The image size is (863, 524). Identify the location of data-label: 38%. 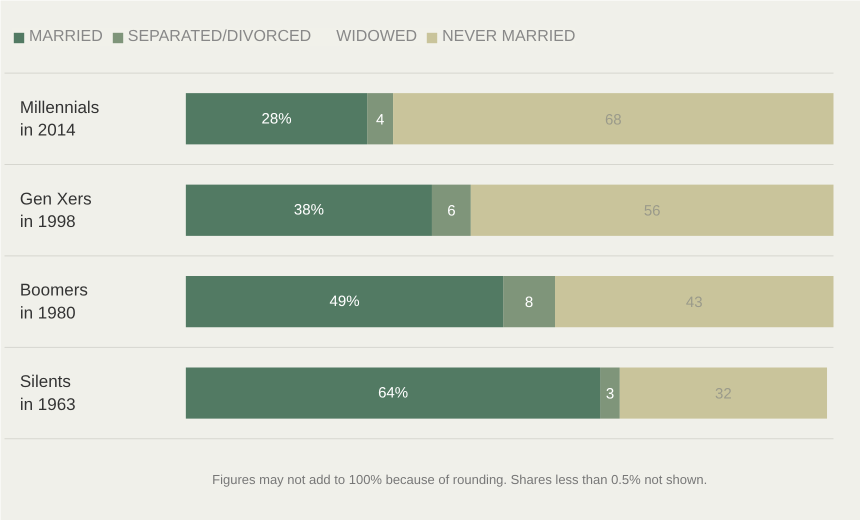
(309, 210).